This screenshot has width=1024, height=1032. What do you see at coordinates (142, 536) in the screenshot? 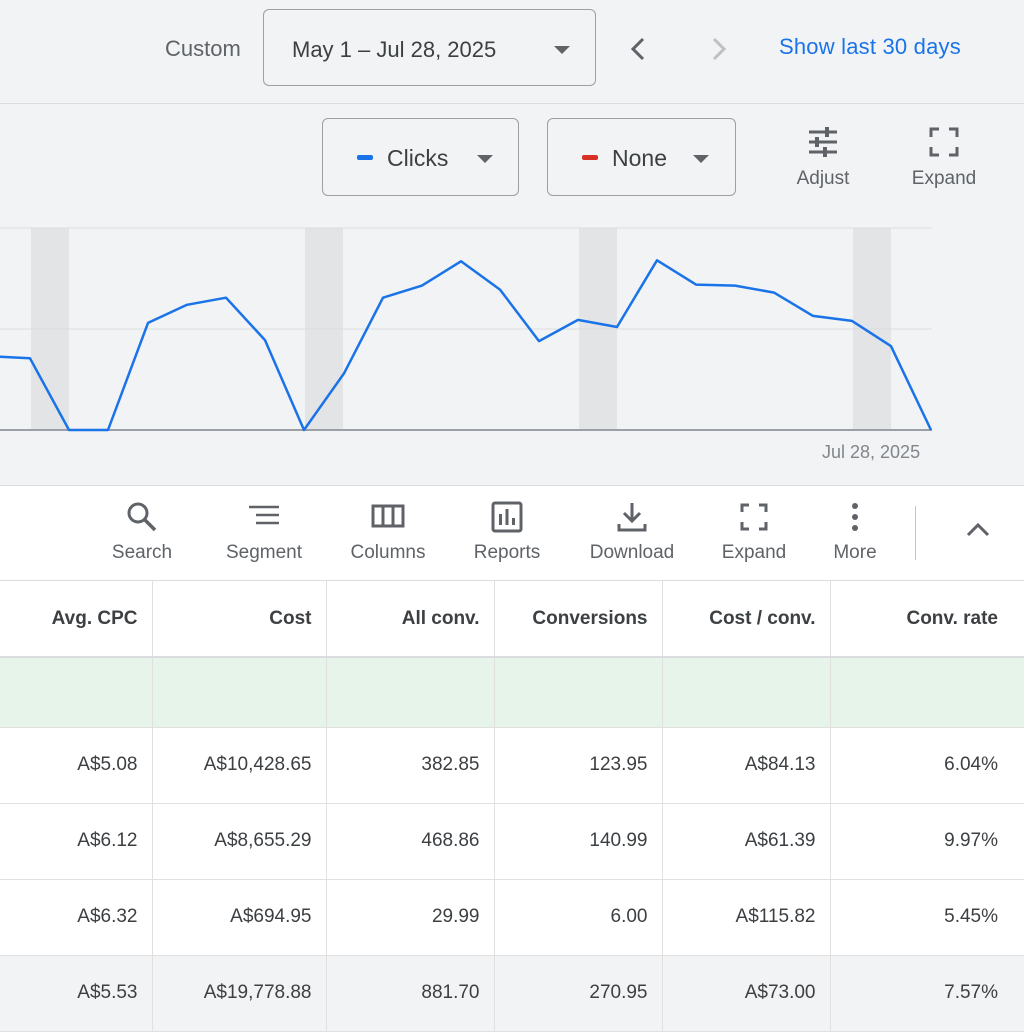
I see `search-button: Search` at bounding box center [142, 536].